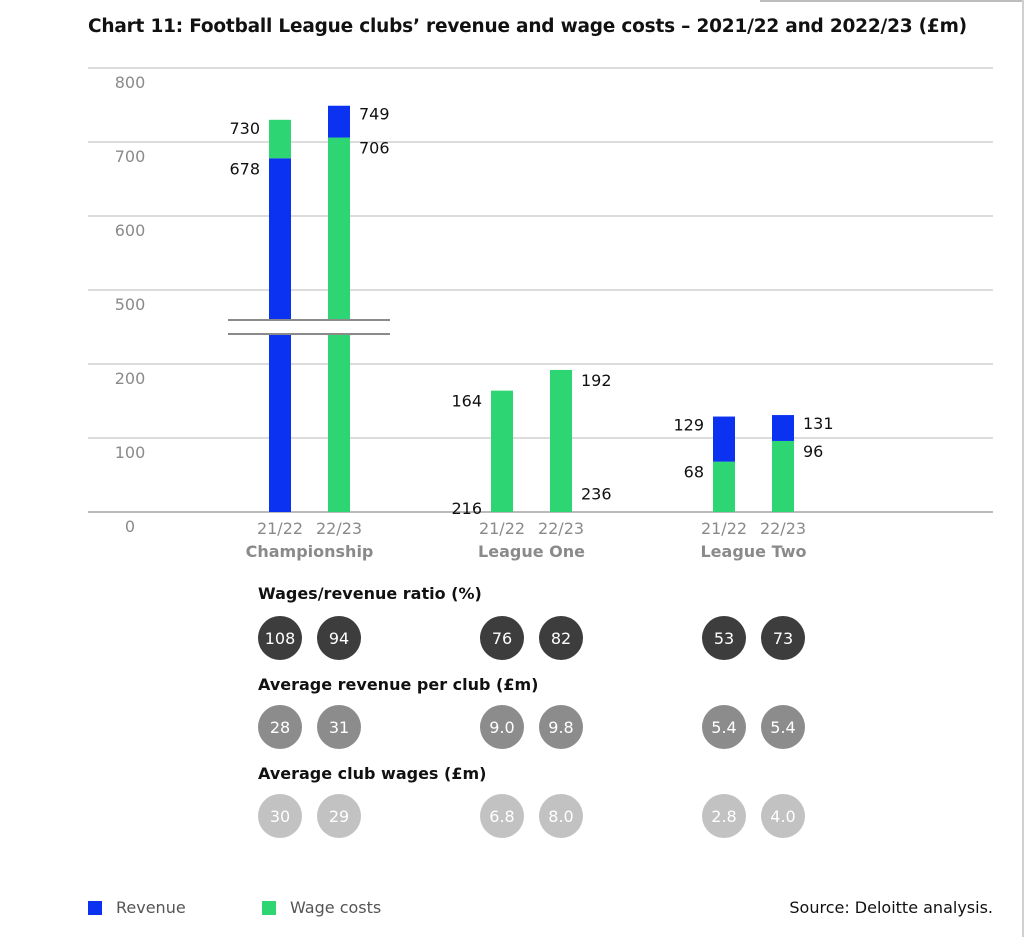  I want to click on ratio-row-label: Wages/revenue ratio (%), so click(370, 593).